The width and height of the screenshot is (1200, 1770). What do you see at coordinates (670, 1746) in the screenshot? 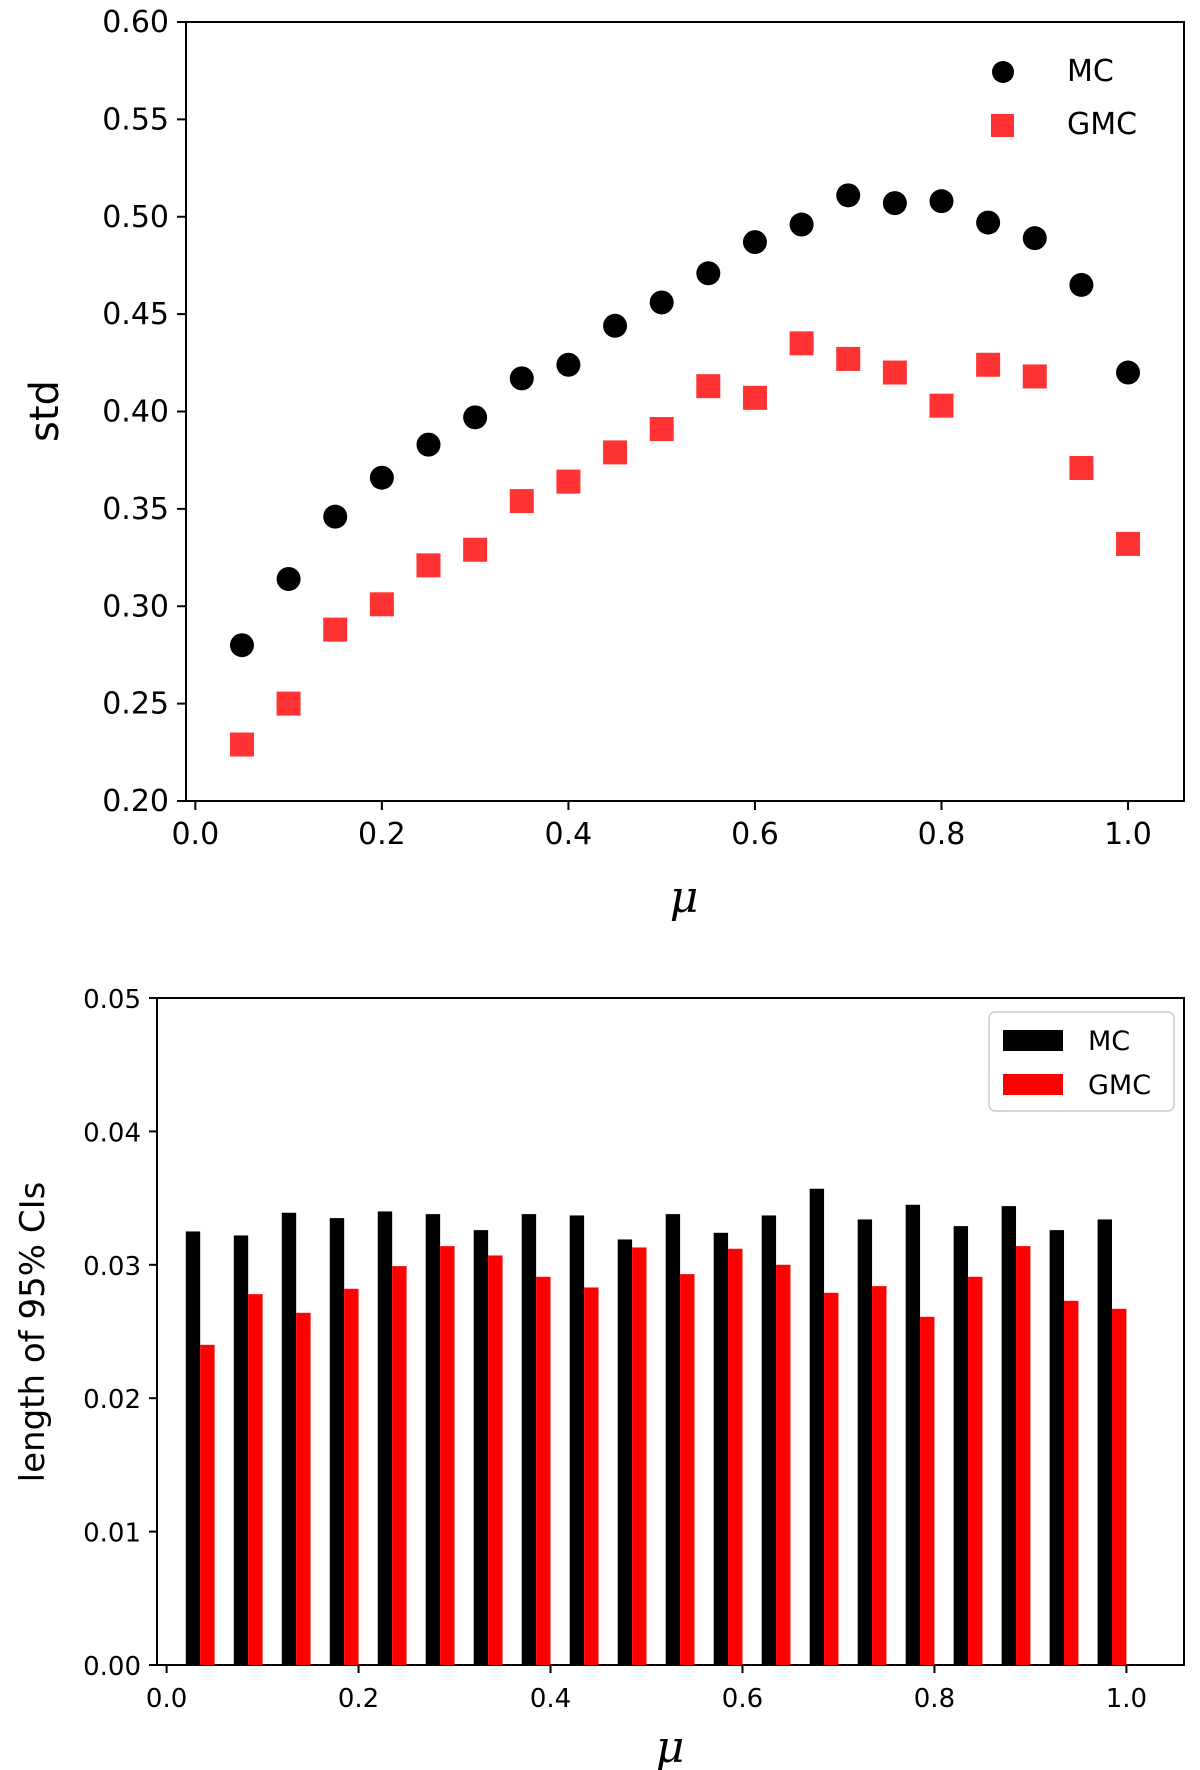
I see `bar-x-axis-label: μ` at bounding box center [670, 1746].